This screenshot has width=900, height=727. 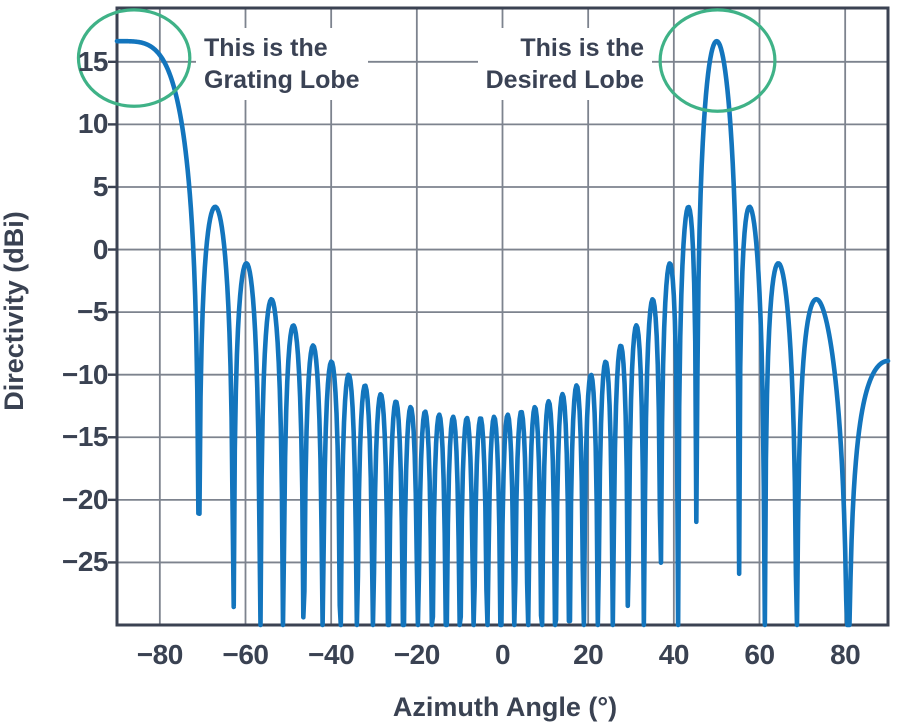 I want to click on x-tick-label: 0, so click(x=502, y=654).